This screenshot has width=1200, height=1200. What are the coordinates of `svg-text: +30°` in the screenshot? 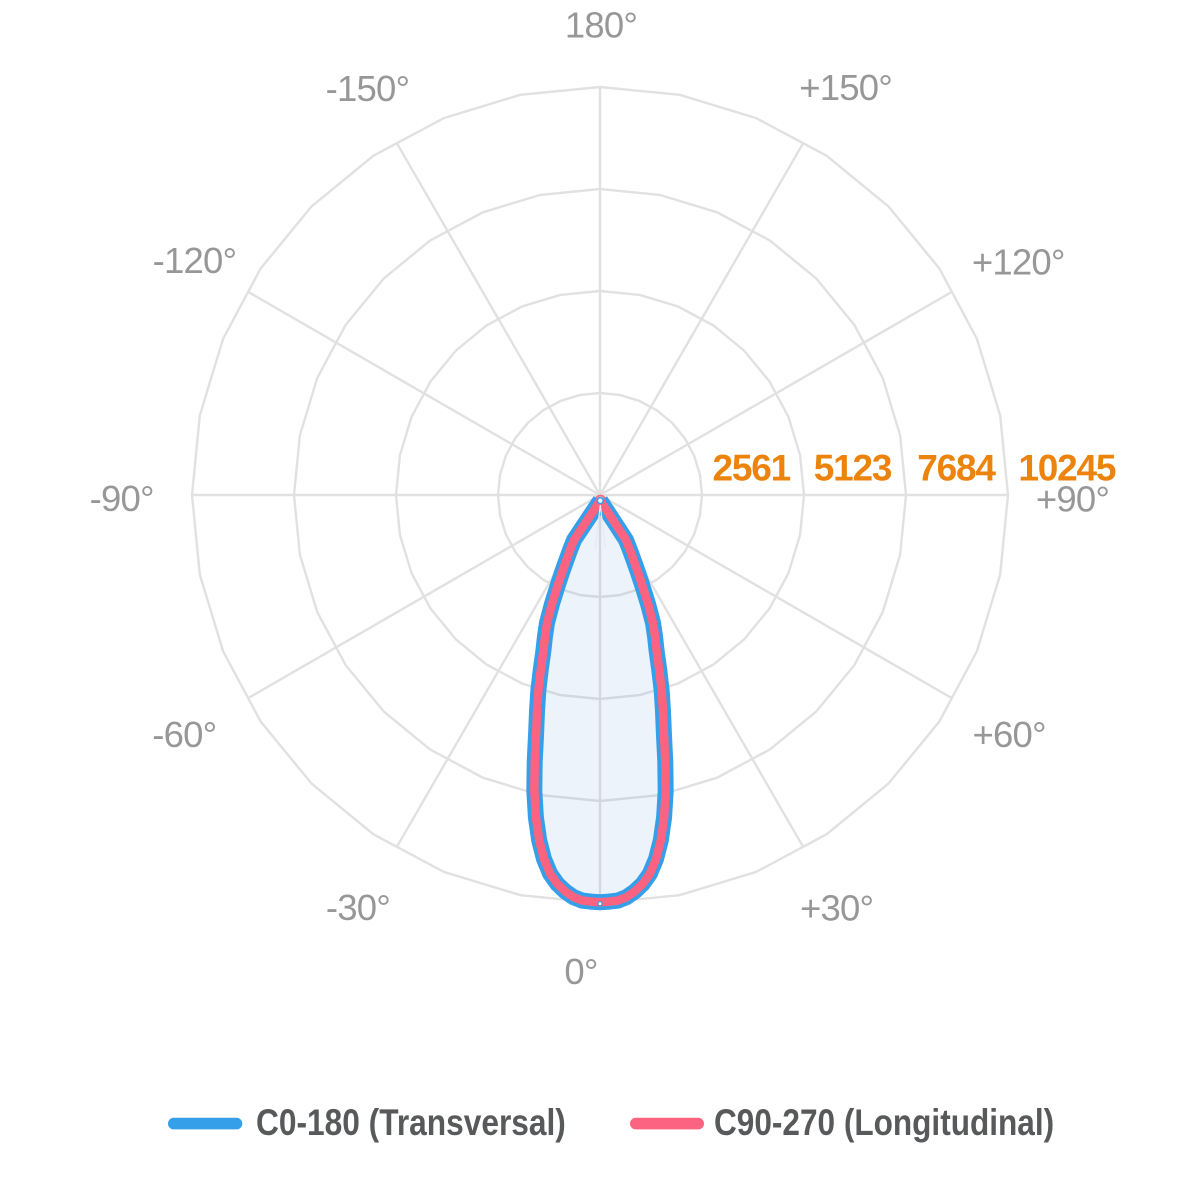 It's located at (836, 908).